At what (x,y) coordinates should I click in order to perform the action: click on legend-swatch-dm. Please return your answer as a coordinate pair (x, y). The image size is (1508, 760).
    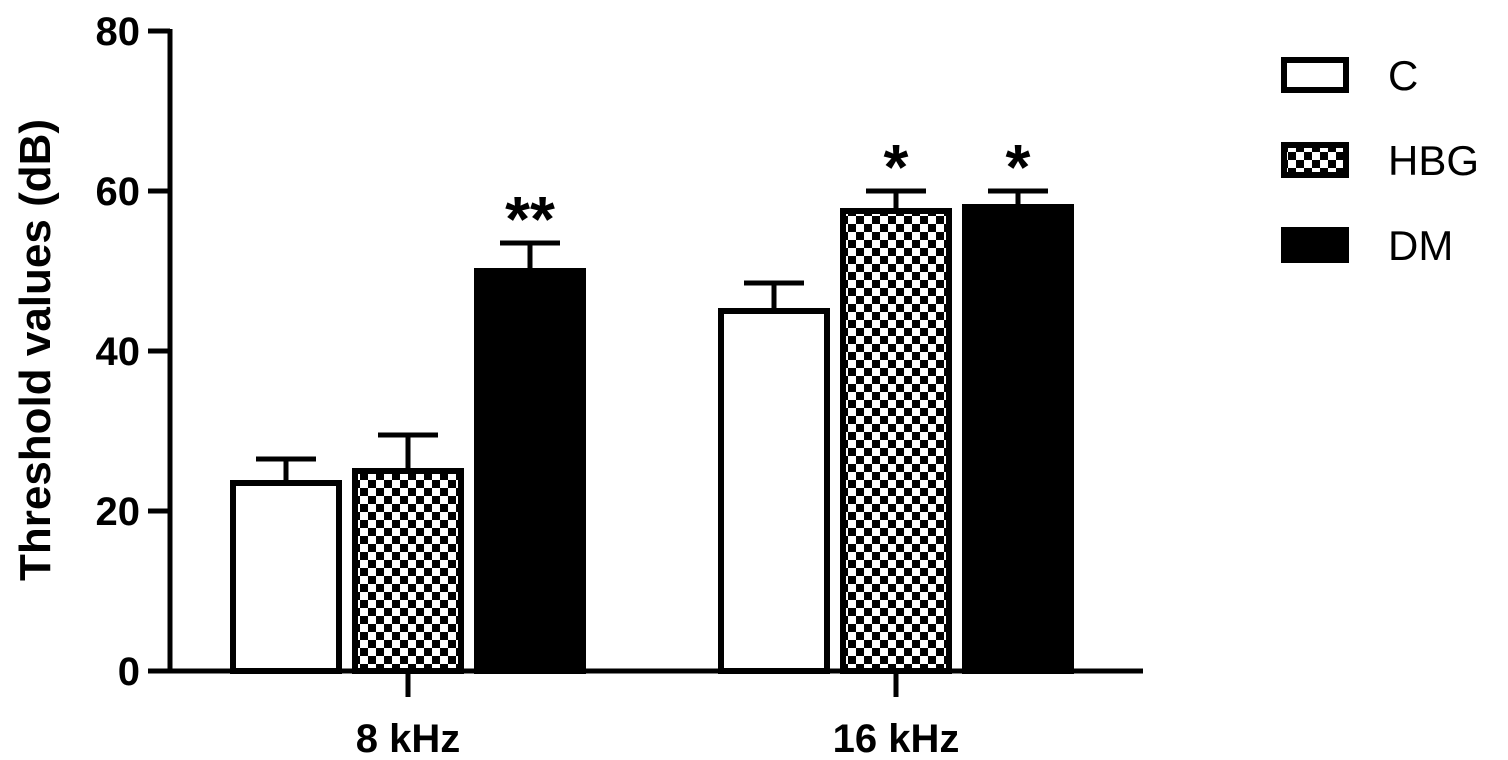
    Looking at the image, I should click on (1315, 245).